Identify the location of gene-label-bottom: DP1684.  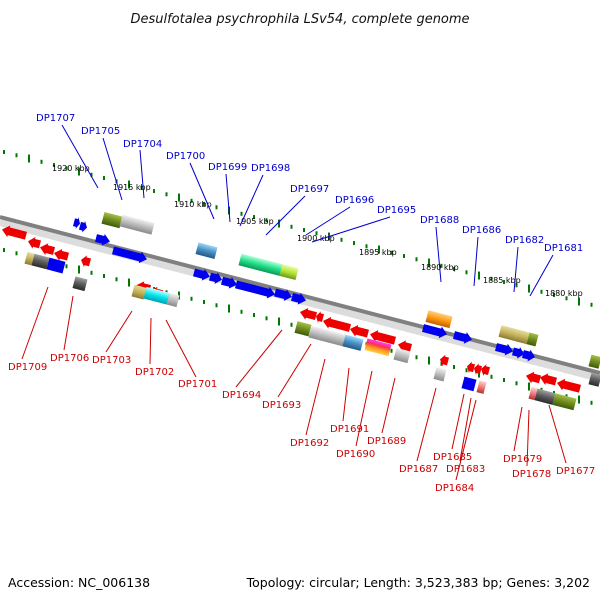
(454, 488).